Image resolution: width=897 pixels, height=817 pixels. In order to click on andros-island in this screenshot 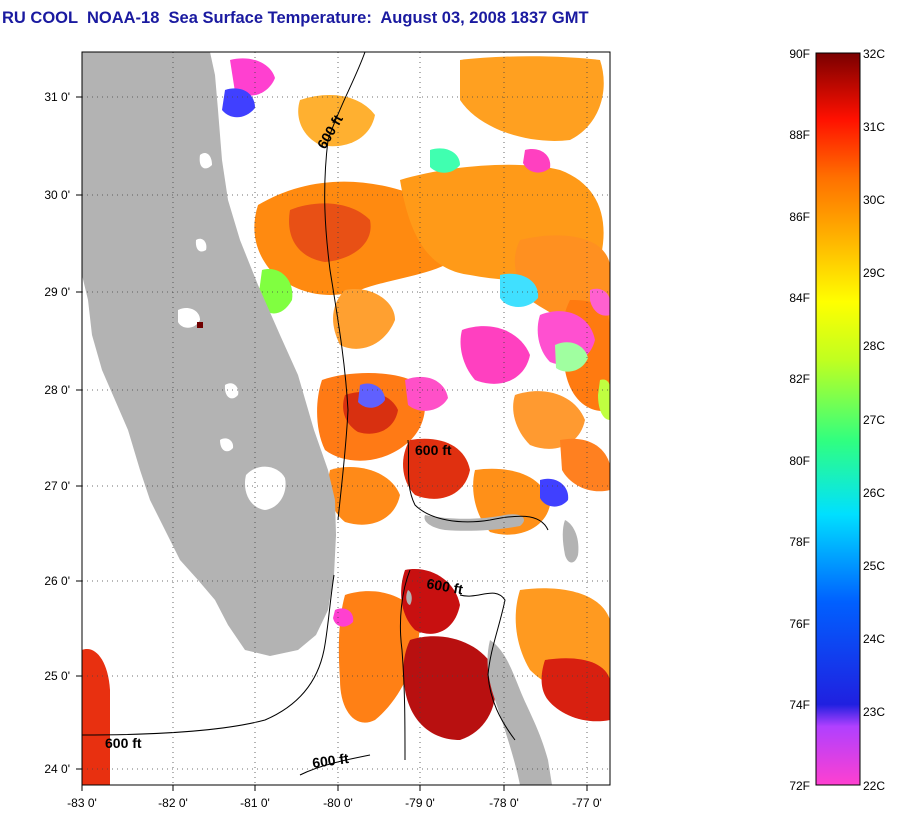, I will do `click(519, 712)`.